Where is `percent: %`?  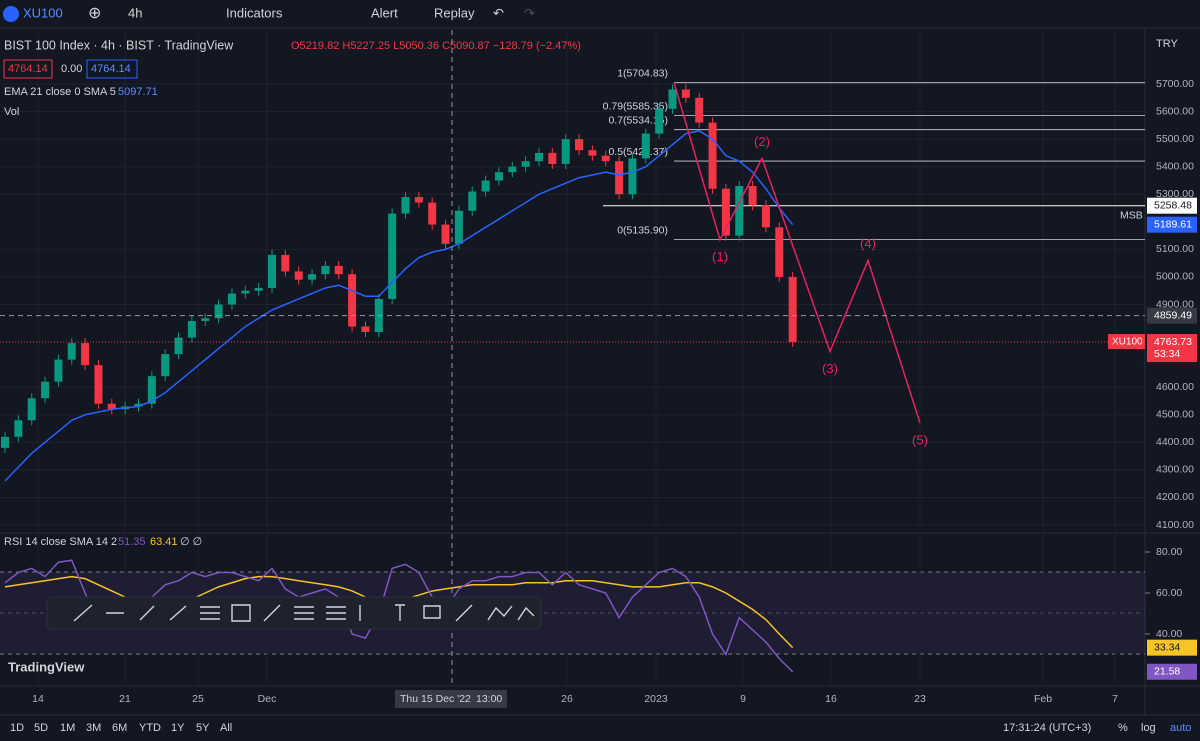 percent: % is located at coordinates (1123, 728).